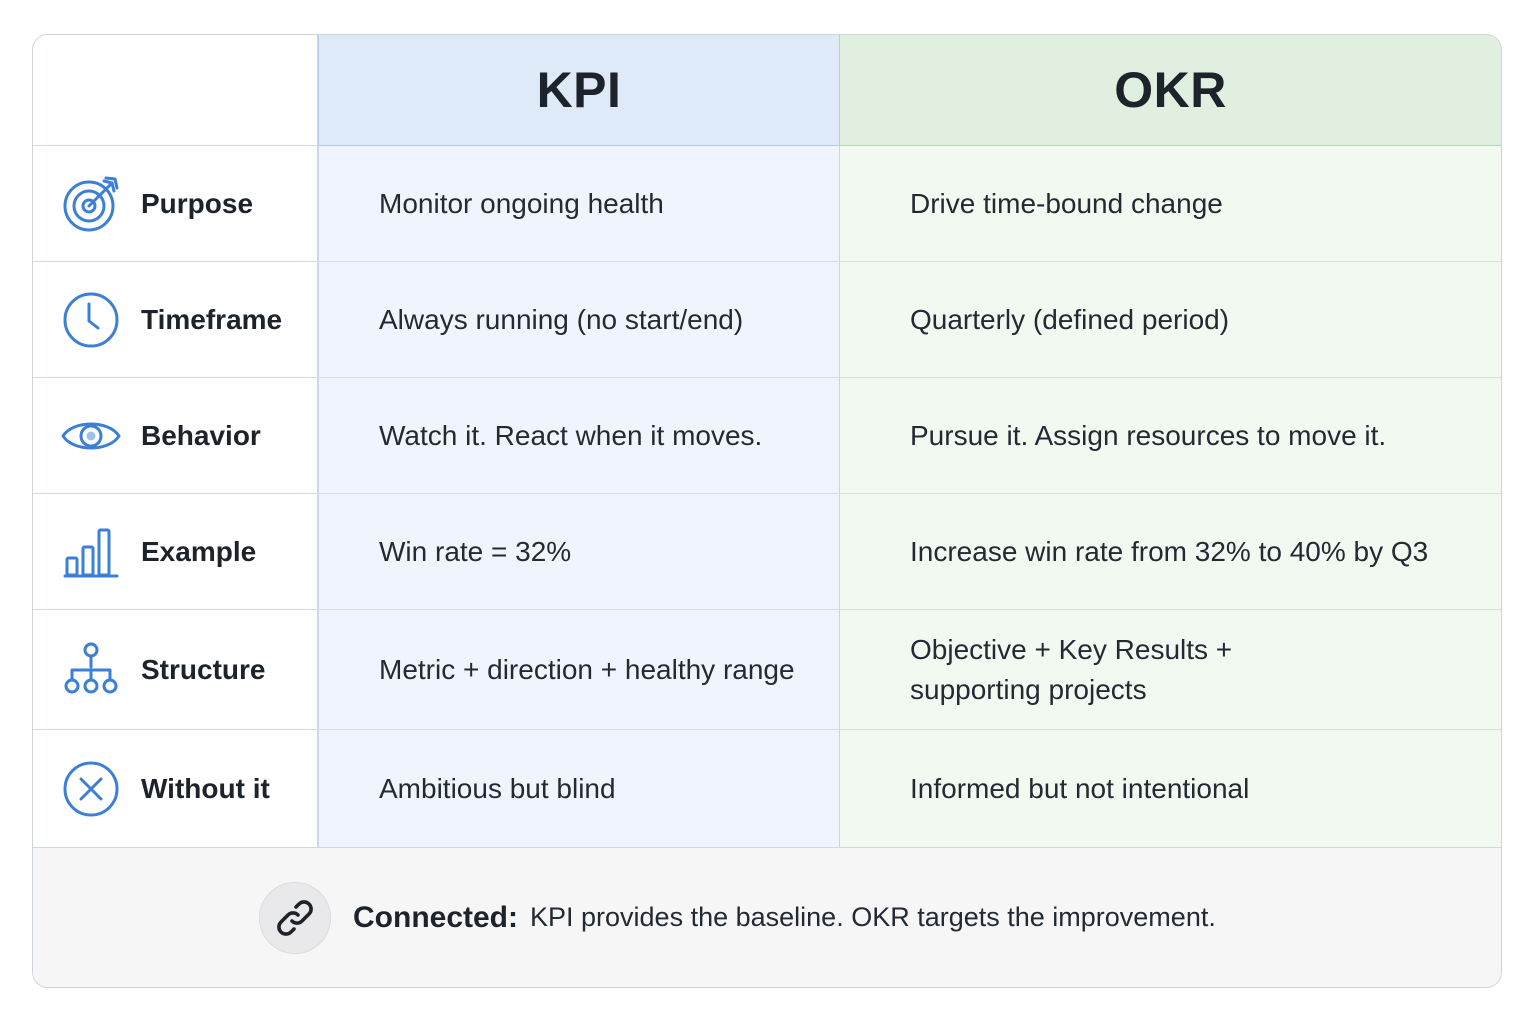  What do you see at coordinates (1028, 689) in the screenshot?
I see `okr-value-line-2: supporting projects` at bounding box center [1028, 689].